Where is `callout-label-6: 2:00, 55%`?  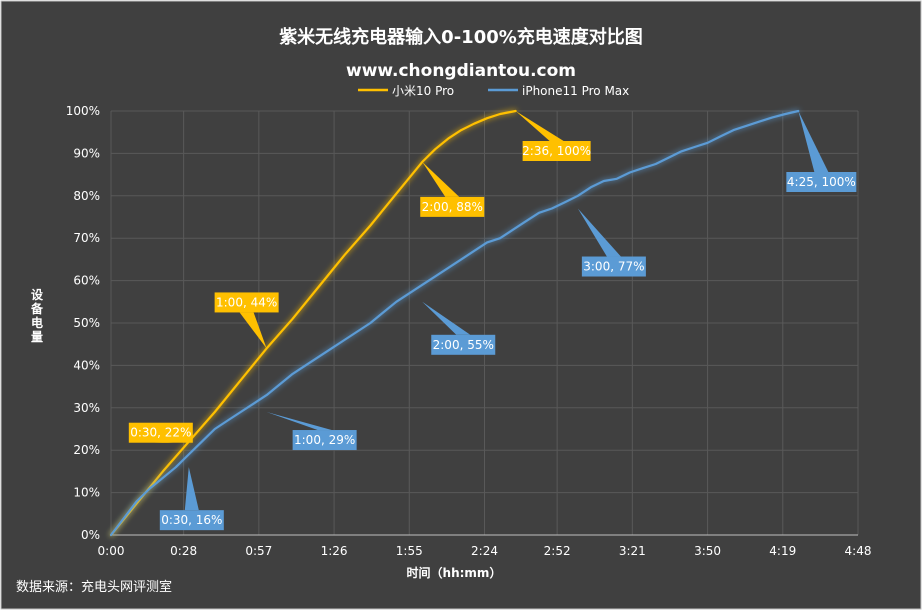
callout-label-6: 2:00, 55% is located at coordinates (463, 345).